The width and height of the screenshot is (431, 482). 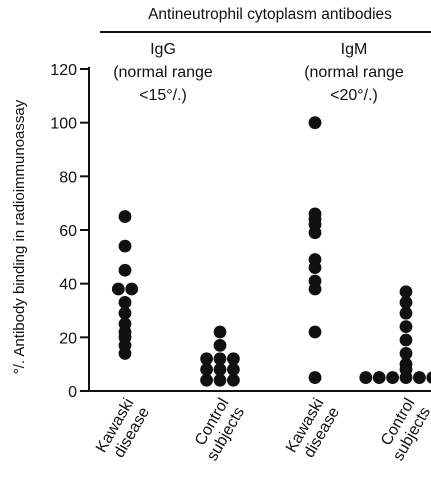 What do you see at coordinates (72, 392) in the screenshot?
I see `y-tick-label: 0` at bounding box center [72, 392].